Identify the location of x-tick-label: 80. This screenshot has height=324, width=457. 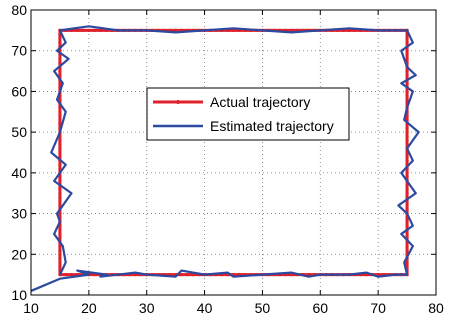
(436, 308).